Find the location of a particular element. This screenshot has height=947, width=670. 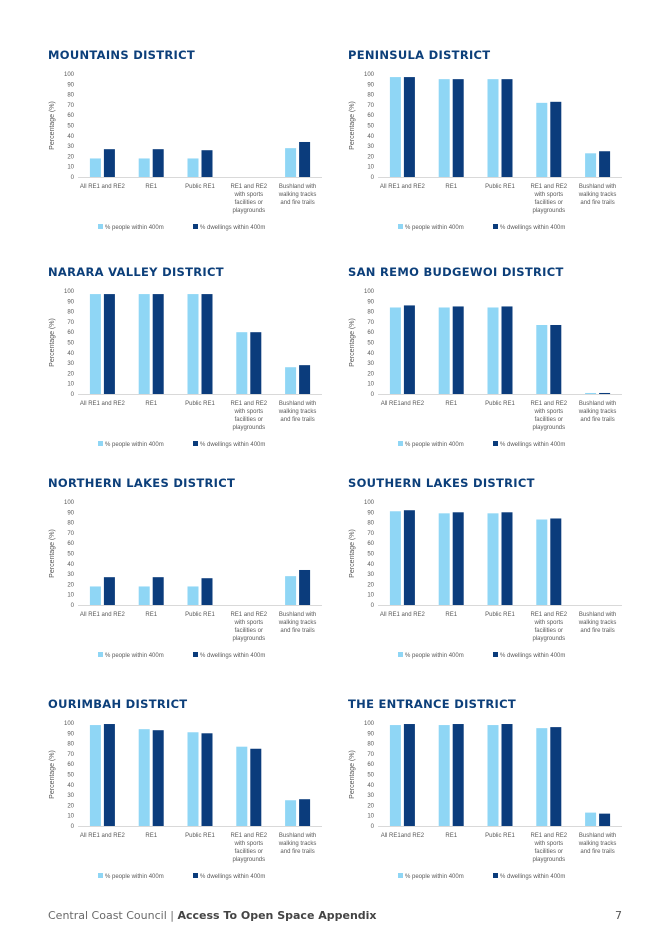

chart-title: NORTHERN LAKES DISTRICT is located at coordinates (142, 483).